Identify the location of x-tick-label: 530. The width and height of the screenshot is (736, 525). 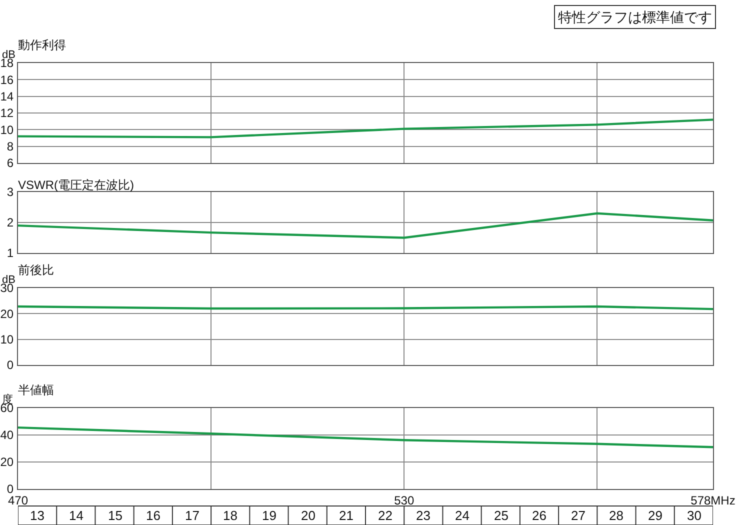
(404, 500).